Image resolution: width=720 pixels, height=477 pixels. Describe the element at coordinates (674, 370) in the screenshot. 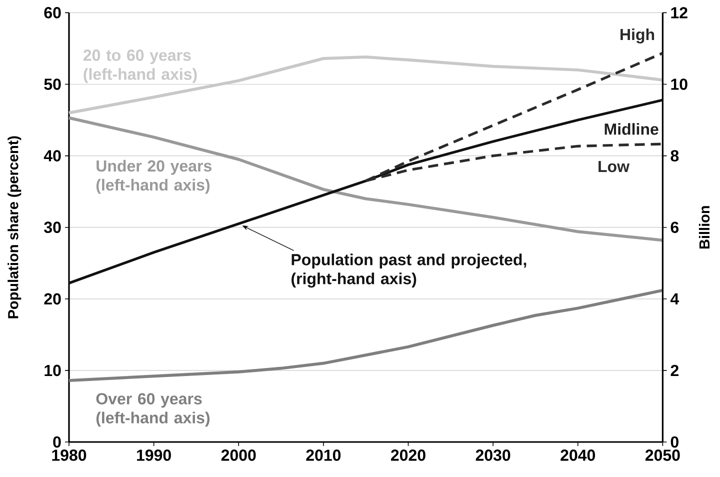

I see `y2-tick-label: 2` at that location.